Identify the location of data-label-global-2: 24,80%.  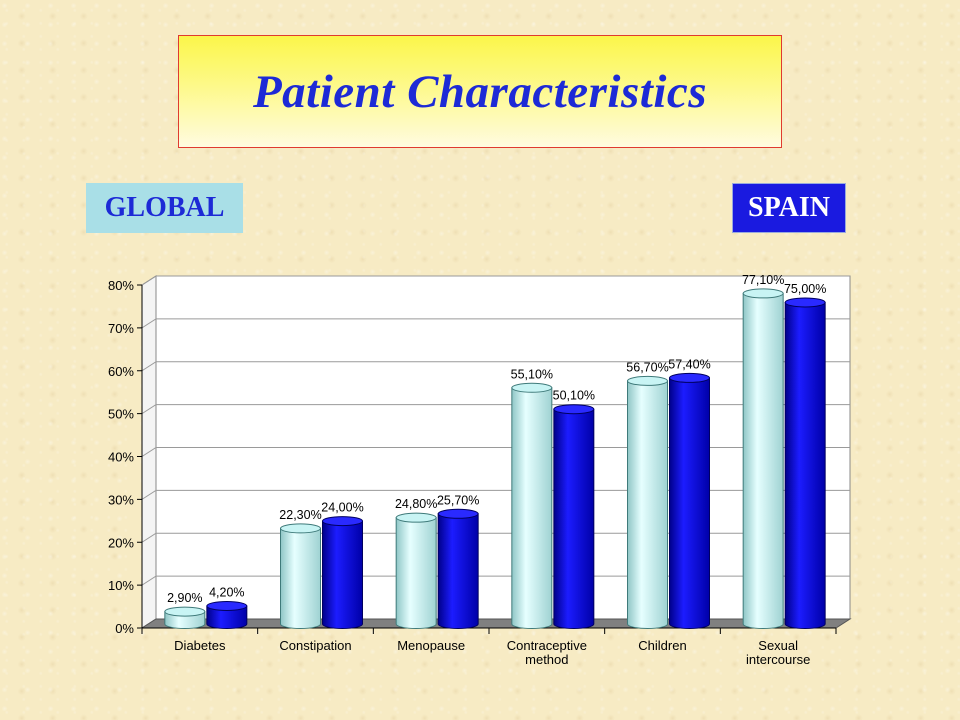
(416, 504).